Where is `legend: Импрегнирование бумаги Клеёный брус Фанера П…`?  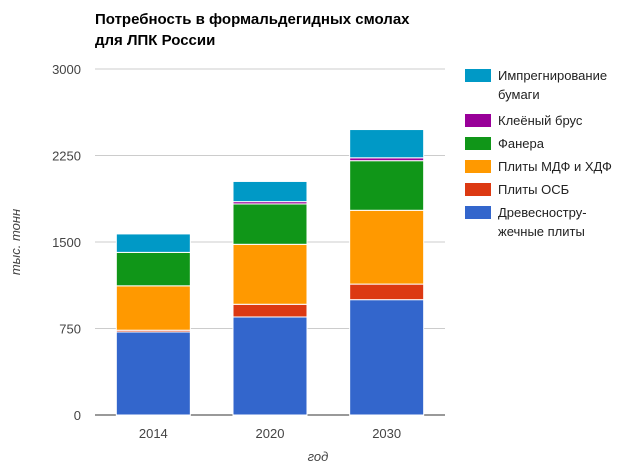
legend: Импрегнирование бумаги Клеёный брус Фанера П… is located at coordinates (538, 153).